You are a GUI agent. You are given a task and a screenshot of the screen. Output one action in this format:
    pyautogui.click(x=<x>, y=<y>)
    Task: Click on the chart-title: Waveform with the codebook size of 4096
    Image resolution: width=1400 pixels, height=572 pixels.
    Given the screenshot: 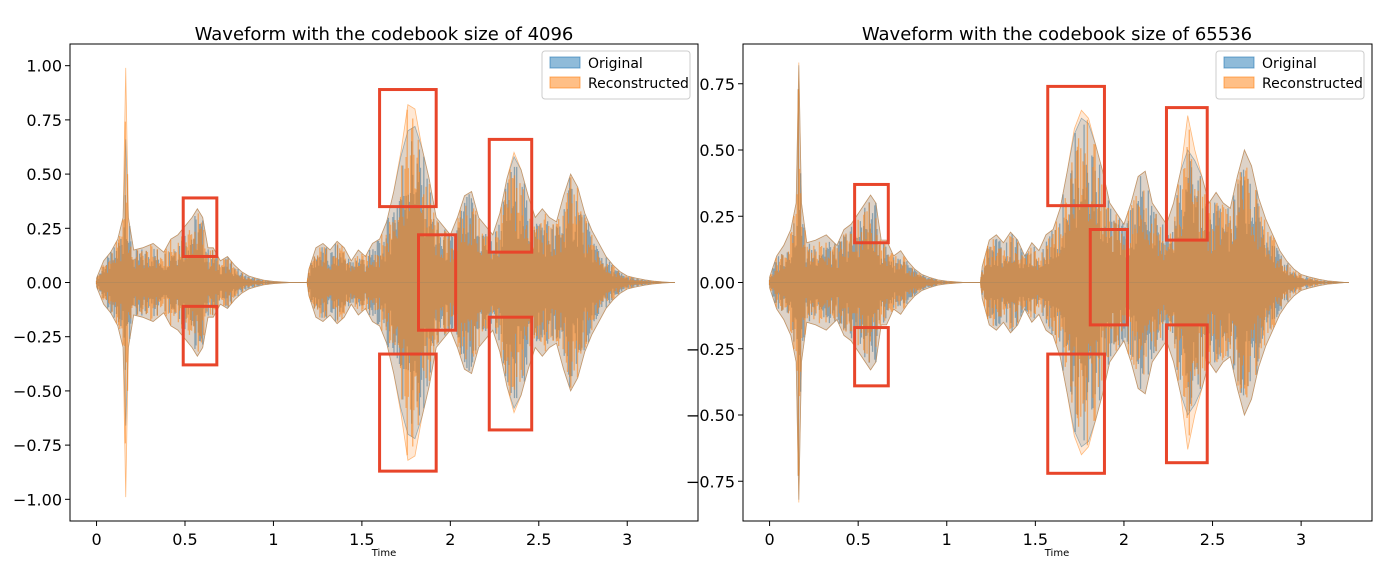 What is the action you would take?
    pyautogui.click(x=384, y=34)
    